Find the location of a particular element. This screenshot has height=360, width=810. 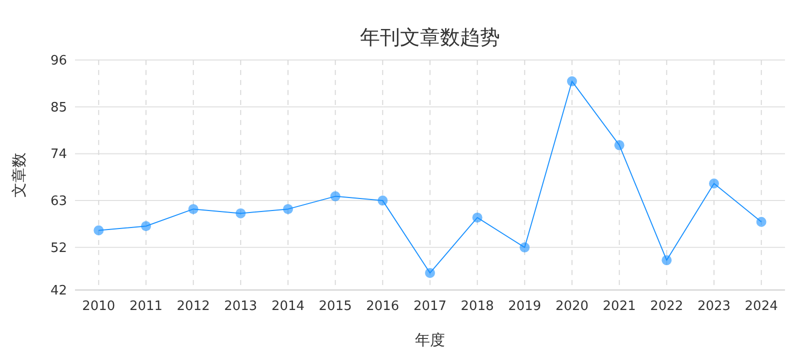

chart-title: 年刊文章数趋势 is located at coordinates (430, 37).